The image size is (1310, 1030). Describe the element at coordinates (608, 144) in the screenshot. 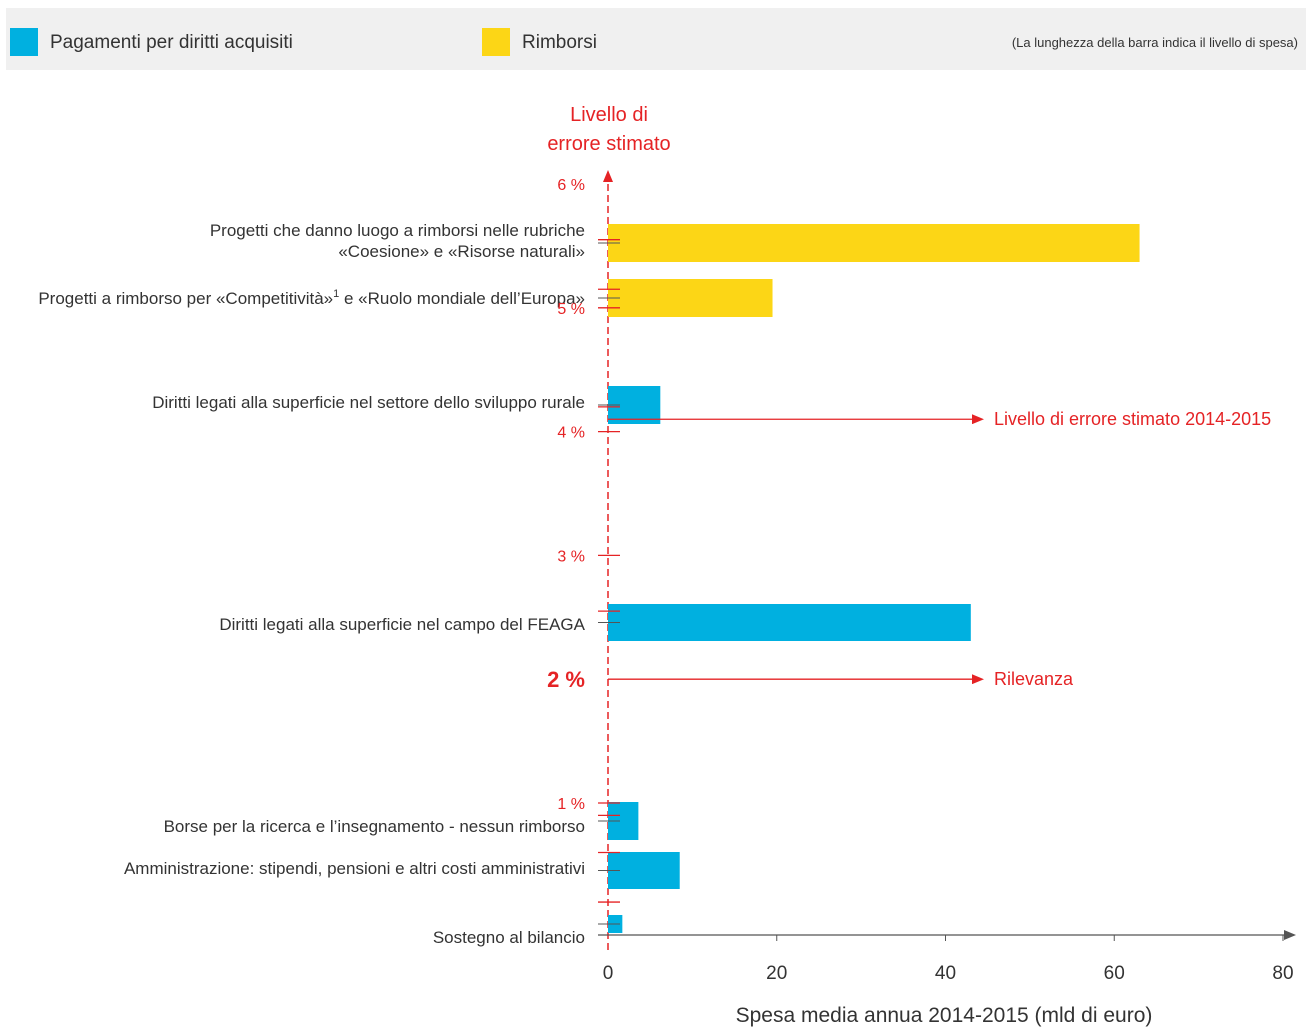

I see `y-axis-title-line2: errore stimato` at that location.